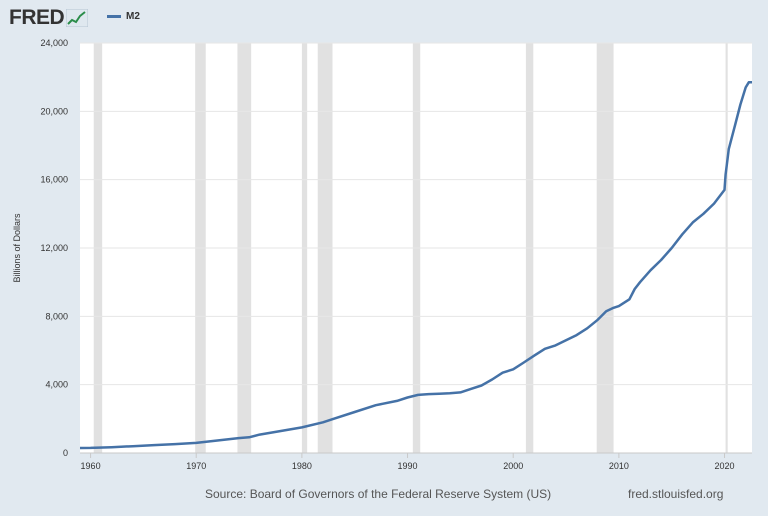 The width and height of the screenshot is (768, 516). Describe the element at coordinates (56, 385) in the screenshot. I see `y-tick-label: 4,000` at that location.